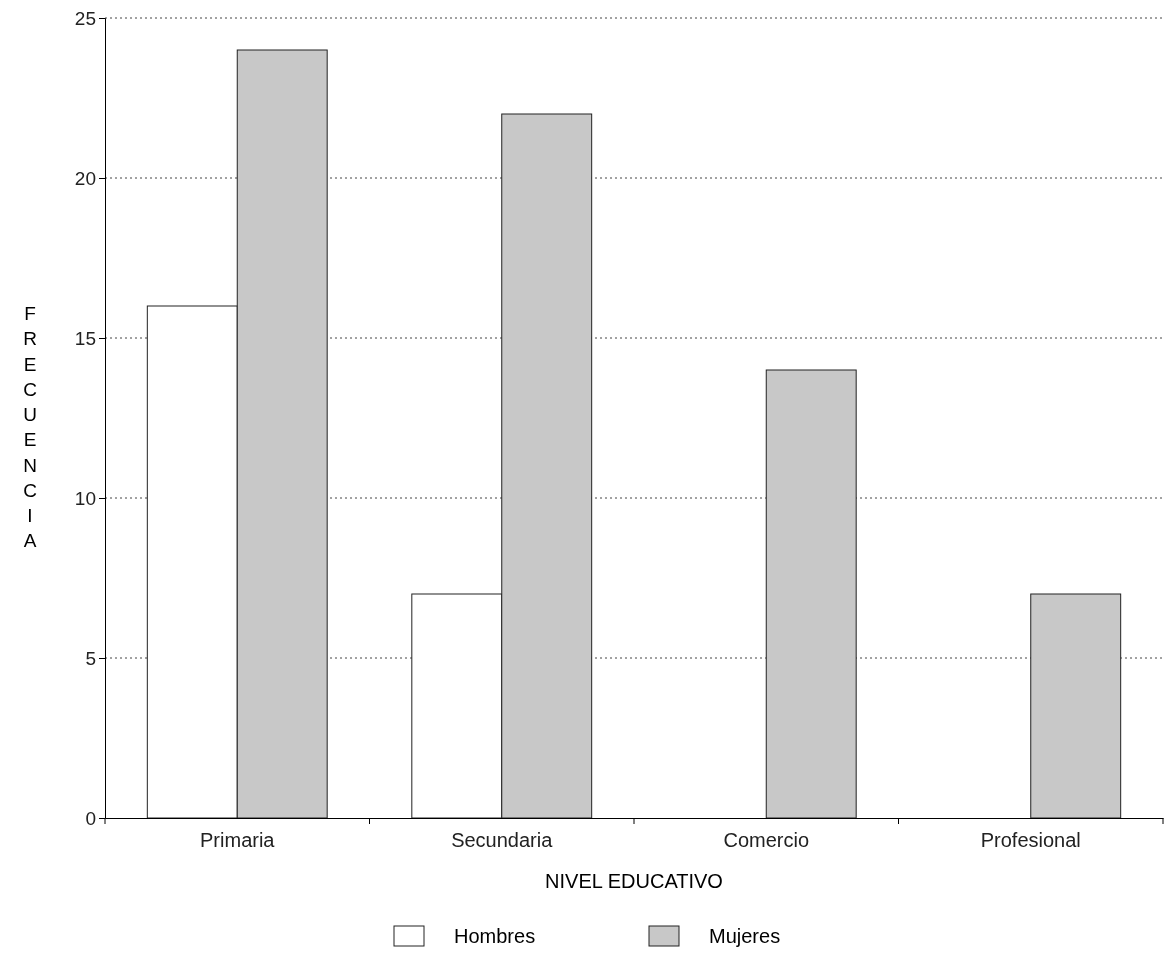  Describe the element at coordinates (495, 936) in the screenshot. I see `legend-label: Hombres` at that location.